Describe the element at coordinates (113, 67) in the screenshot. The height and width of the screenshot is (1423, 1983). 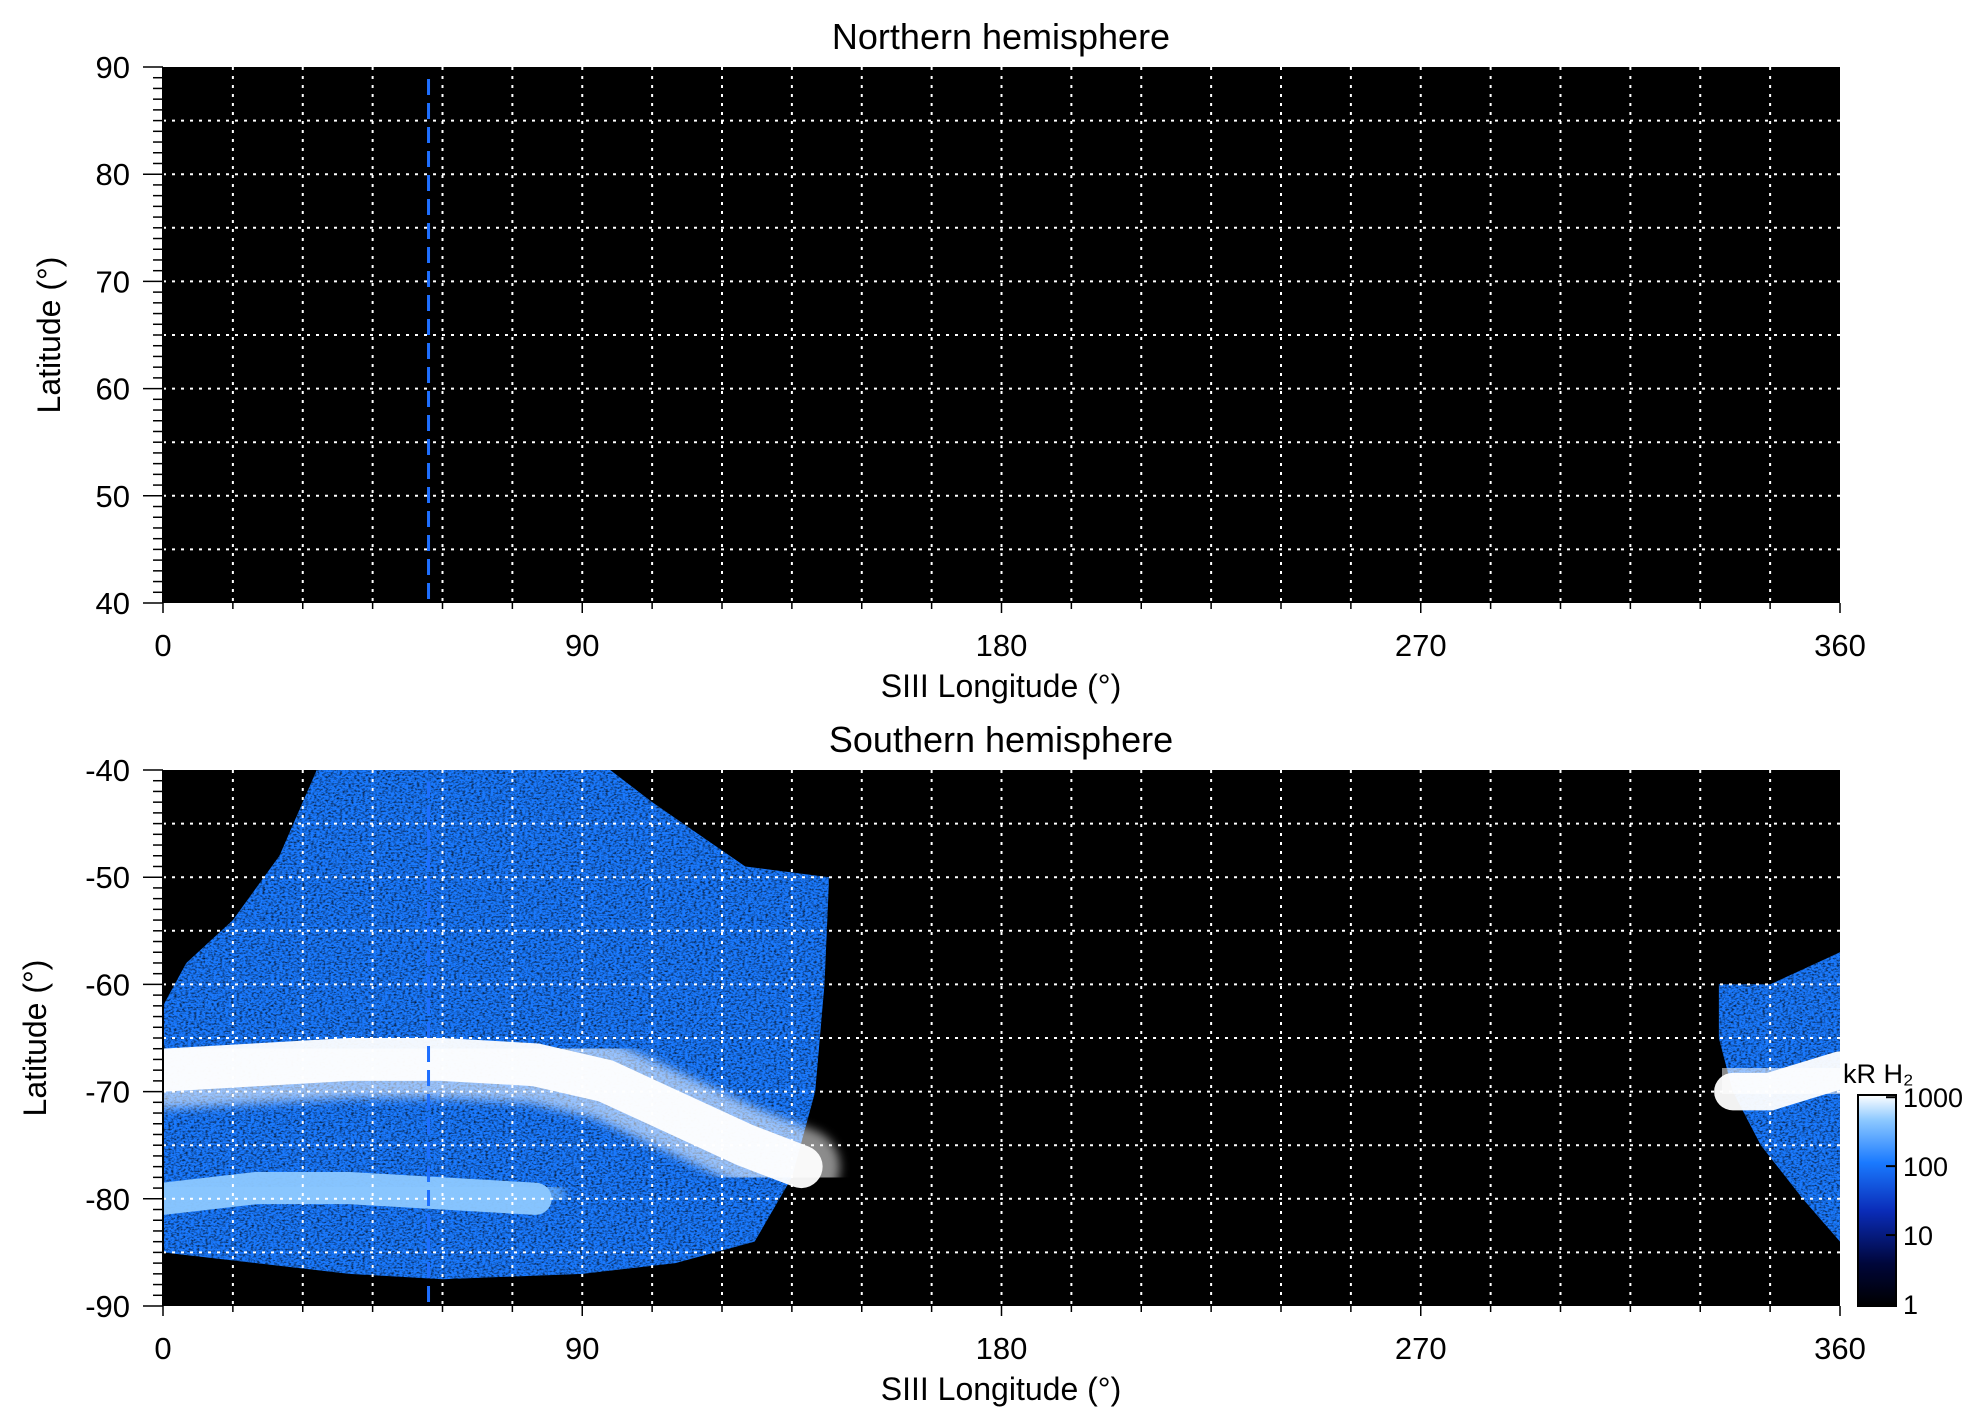
I see `north-y-tick-label: 90` at that location.